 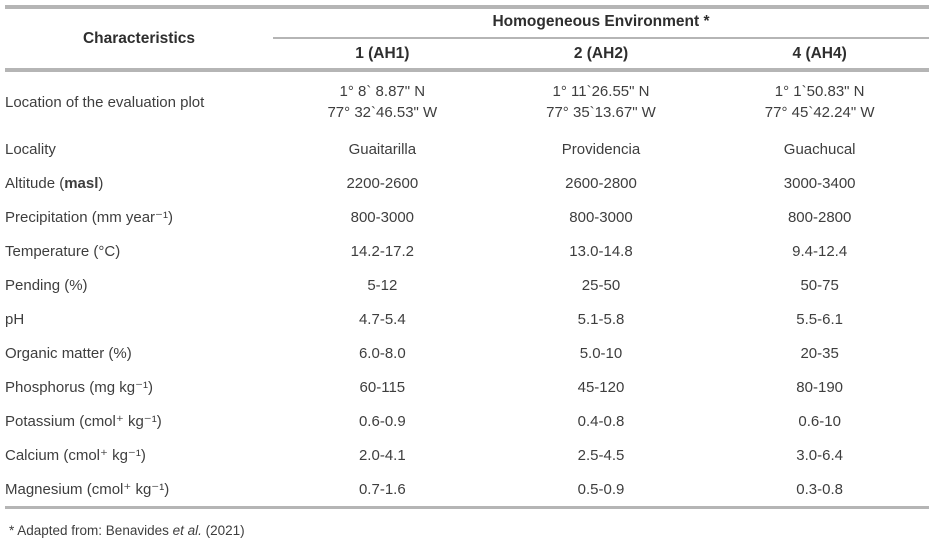 I want to click on cell-value: 2.5-4.5, so click(x=601, y=455).